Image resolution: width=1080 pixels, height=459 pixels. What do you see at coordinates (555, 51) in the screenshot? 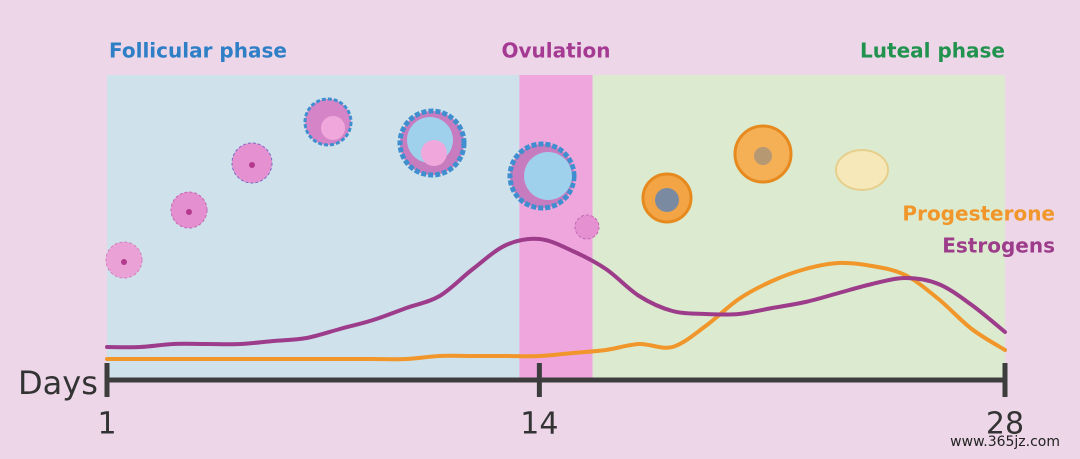
I see `phase-label: Ovulation` at bounding box center [555, 51].